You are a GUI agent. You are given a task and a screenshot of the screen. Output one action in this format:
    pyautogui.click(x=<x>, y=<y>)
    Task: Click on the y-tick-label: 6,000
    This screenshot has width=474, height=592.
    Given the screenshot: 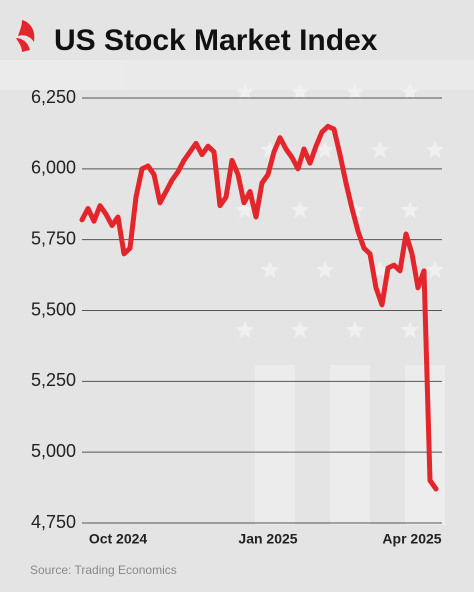 What is the action you would take?
    pyautogui.click(x=53, y=168)
    